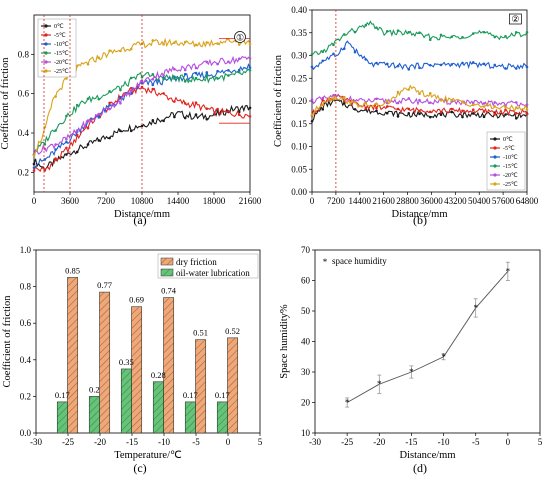  Describe the element at coordinates (196, 262) in the screenshot. I see `legend-label: dry friction` at that location.